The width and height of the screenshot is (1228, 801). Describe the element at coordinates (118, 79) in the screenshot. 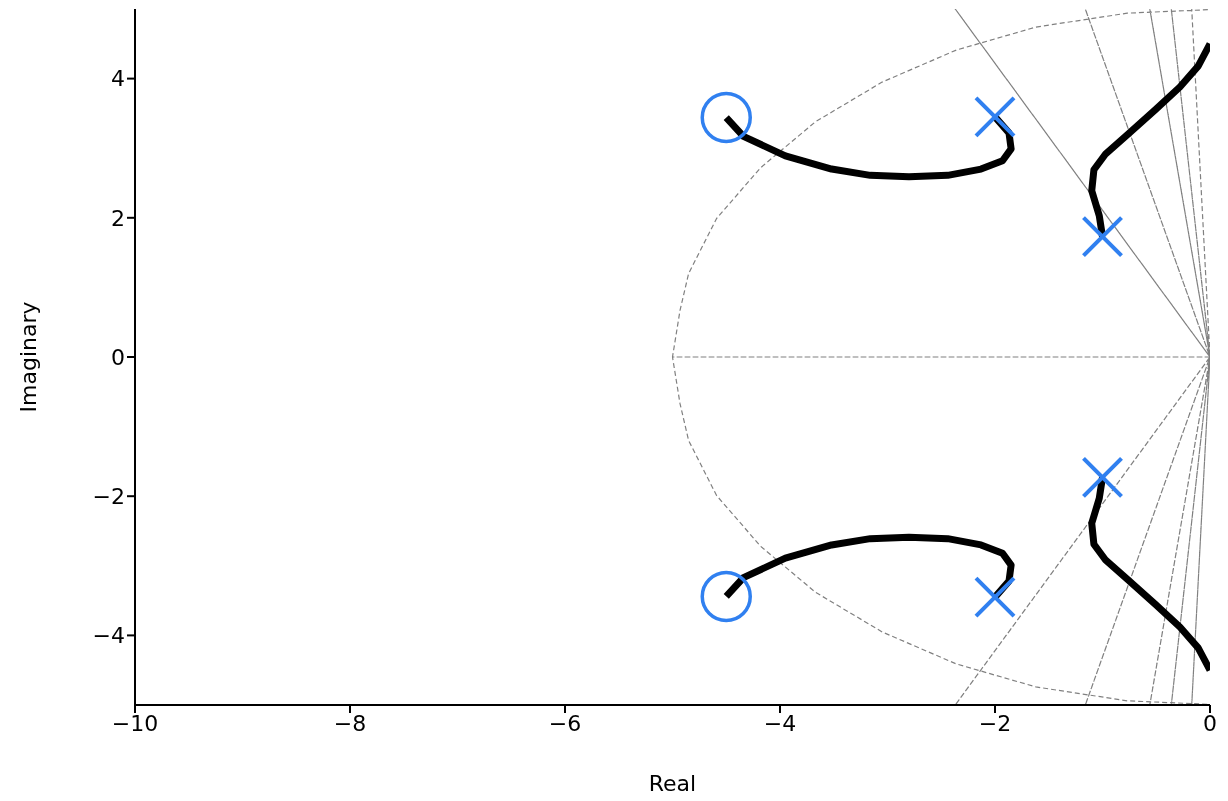

I see `y-tick-label: 4` at that location.